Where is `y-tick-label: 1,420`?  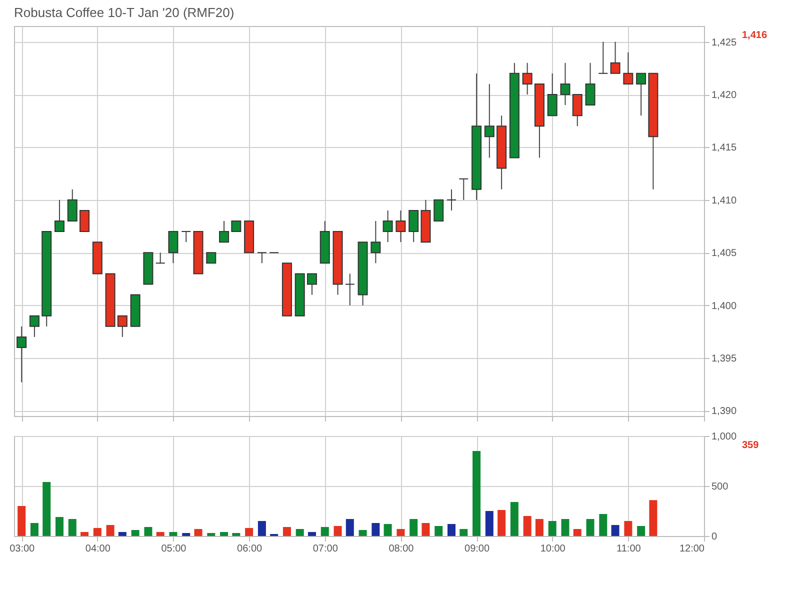
y-tick-label: 1,420 is located at coordinates (724, 96).